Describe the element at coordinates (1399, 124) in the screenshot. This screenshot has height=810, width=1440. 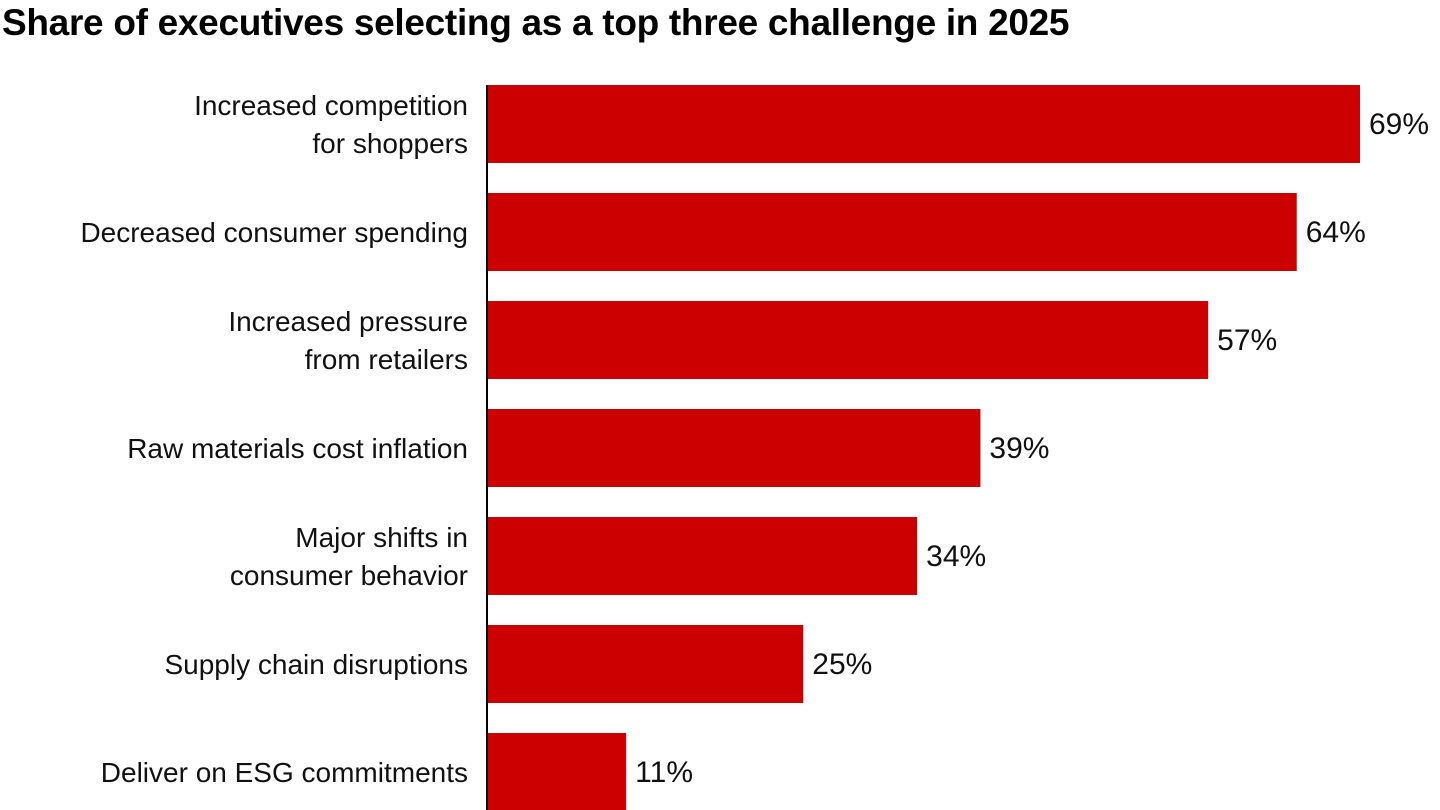
I see `value-label-1: 69%` at that location.